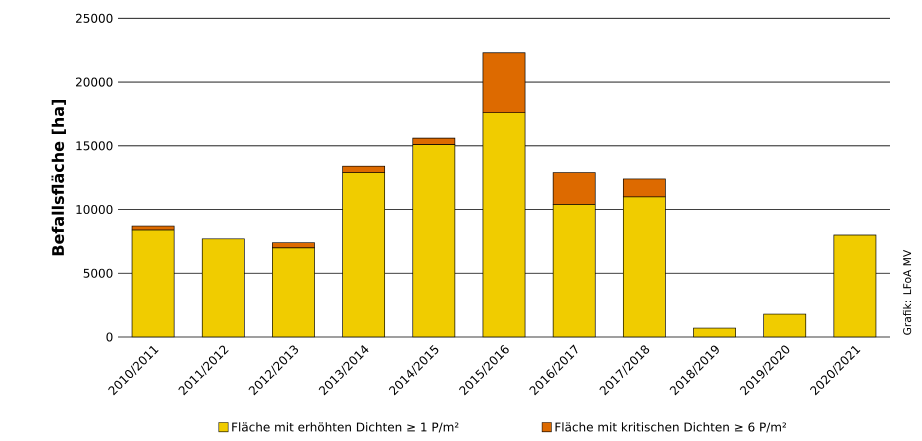  Describe the element at coordinates (98, 273) in the screenshot. I see `y-tick-label: 5000` at that location.